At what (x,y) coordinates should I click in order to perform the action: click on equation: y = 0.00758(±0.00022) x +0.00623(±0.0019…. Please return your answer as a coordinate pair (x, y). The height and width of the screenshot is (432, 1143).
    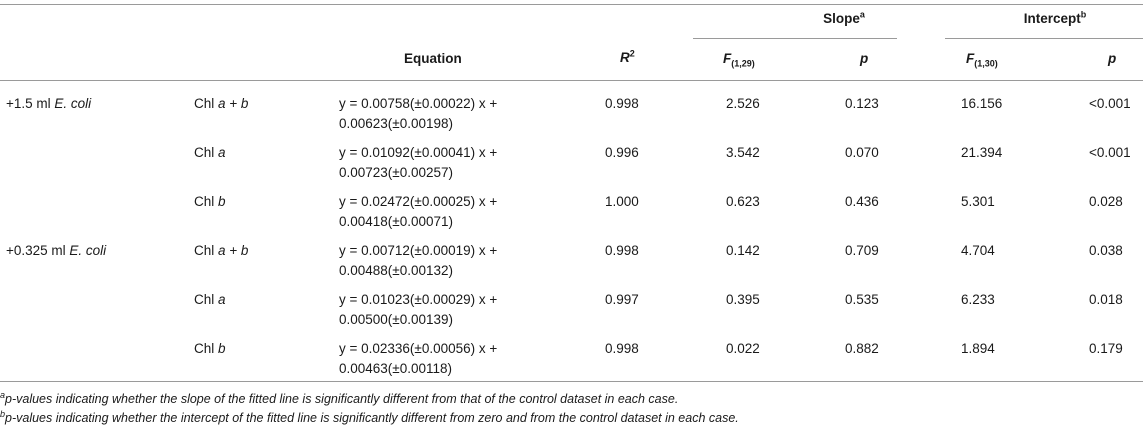
    Looking at the image, I should click on (418, 113).